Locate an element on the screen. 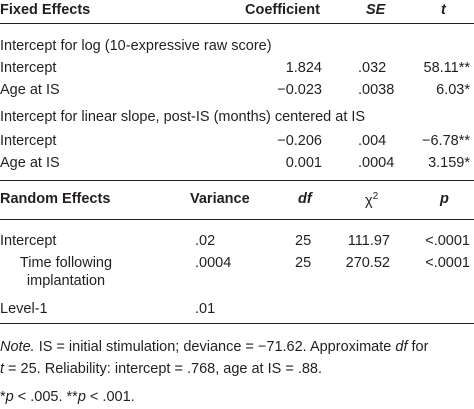  header-cell: Coefficient is located at coordinates (282, 10).